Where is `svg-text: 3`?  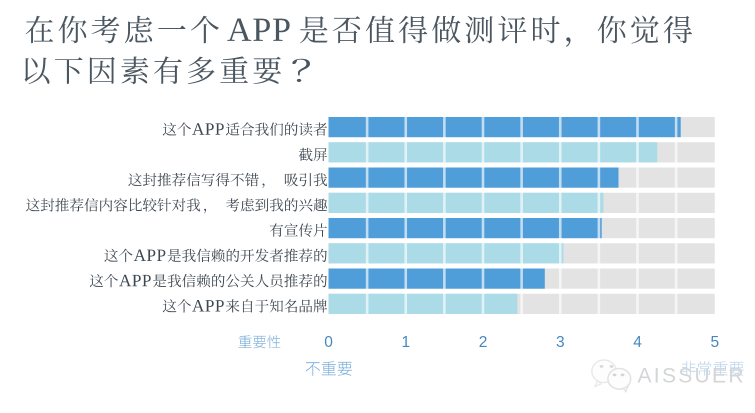 svg-text: 3 is located at coordinates (560, 342).